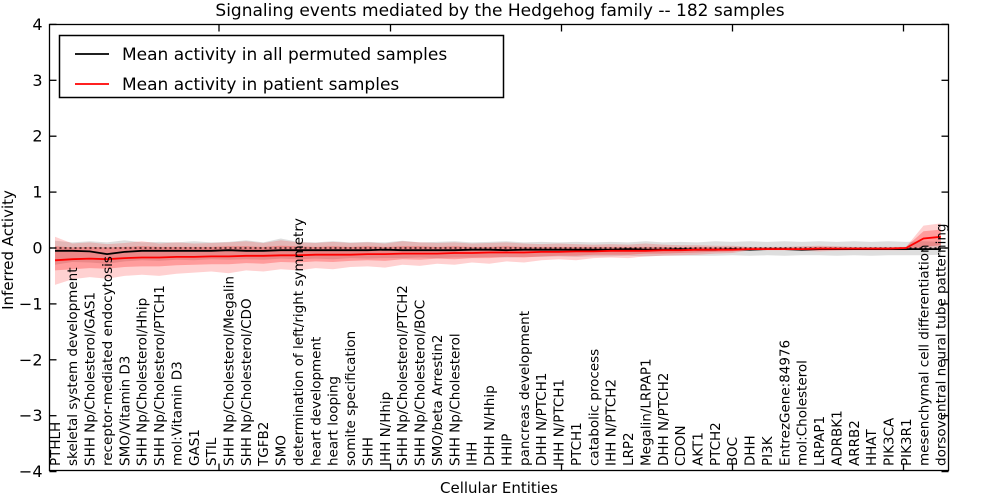  I want to click on category-label: catabolic process, so click(594, 407).